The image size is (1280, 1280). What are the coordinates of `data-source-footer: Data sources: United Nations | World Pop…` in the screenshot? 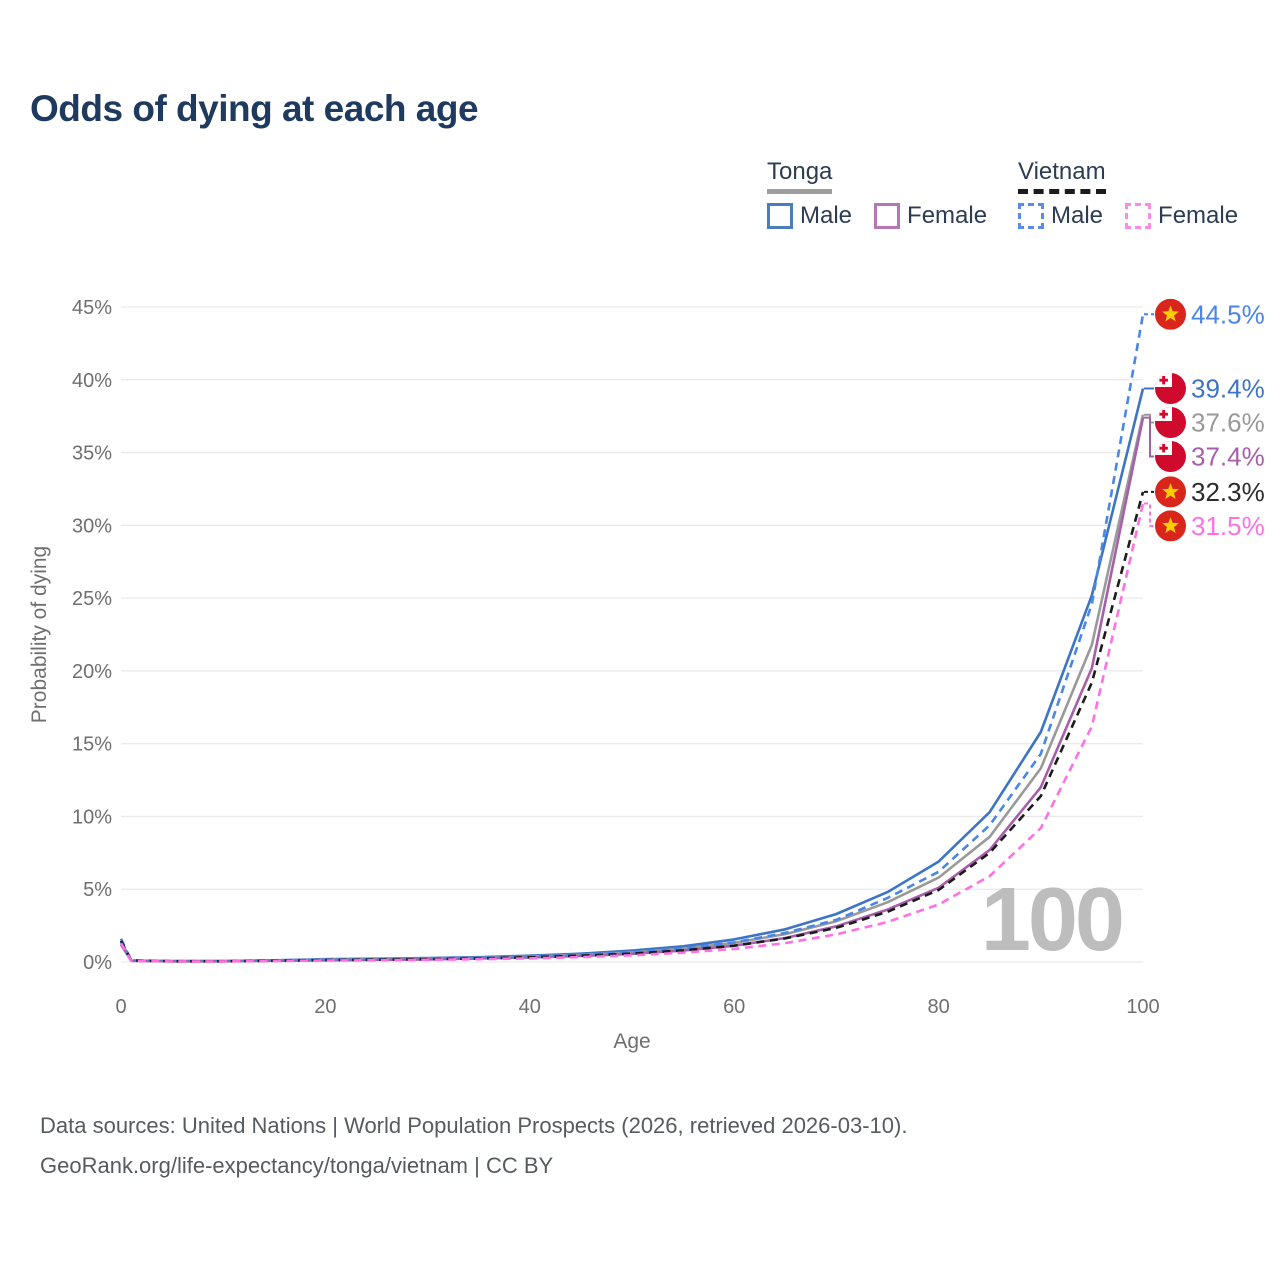 It's located at (473, 1146).